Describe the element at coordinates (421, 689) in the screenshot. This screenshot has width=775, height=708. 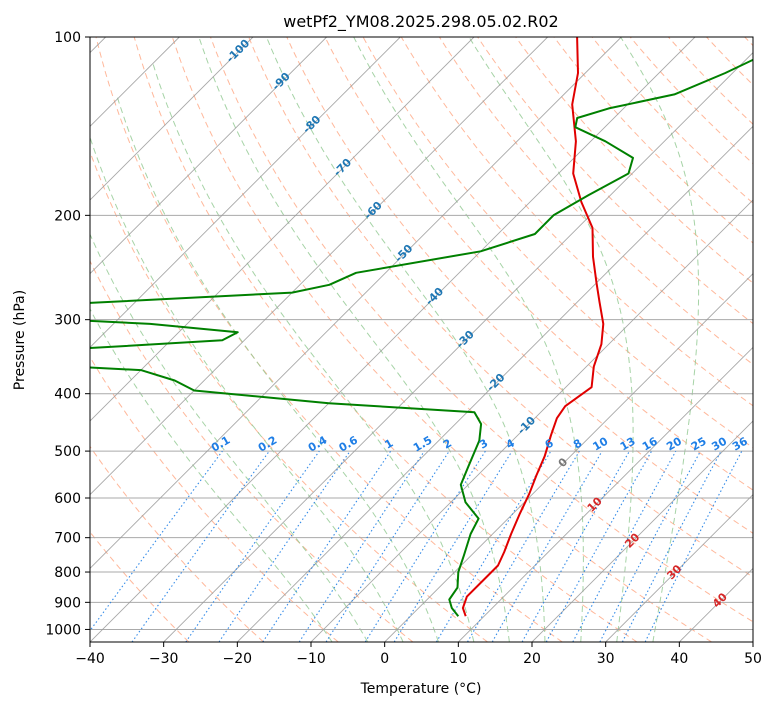
I see `x-axis-label: Temperature (°C)` at that location.